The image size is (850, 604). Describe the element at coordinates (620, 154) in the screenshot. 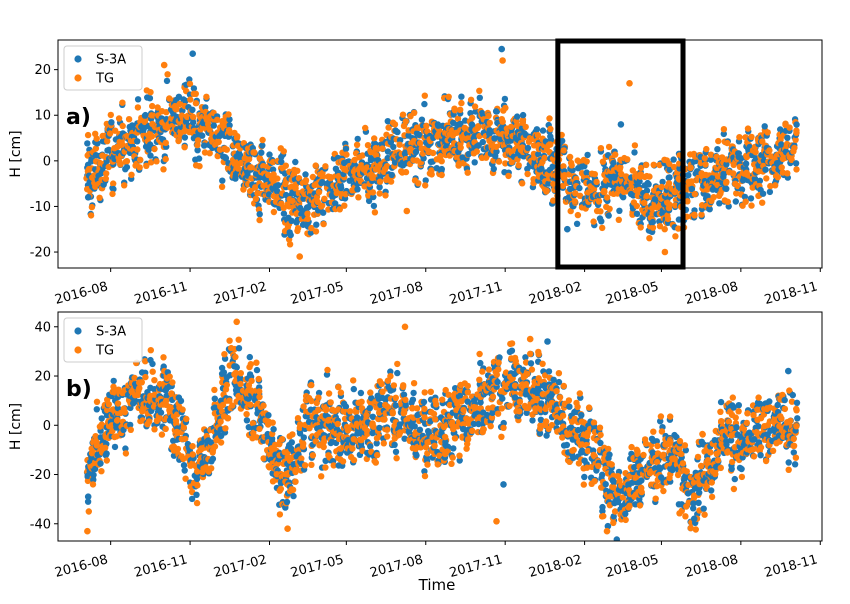

I see `highlight-box` at that location.